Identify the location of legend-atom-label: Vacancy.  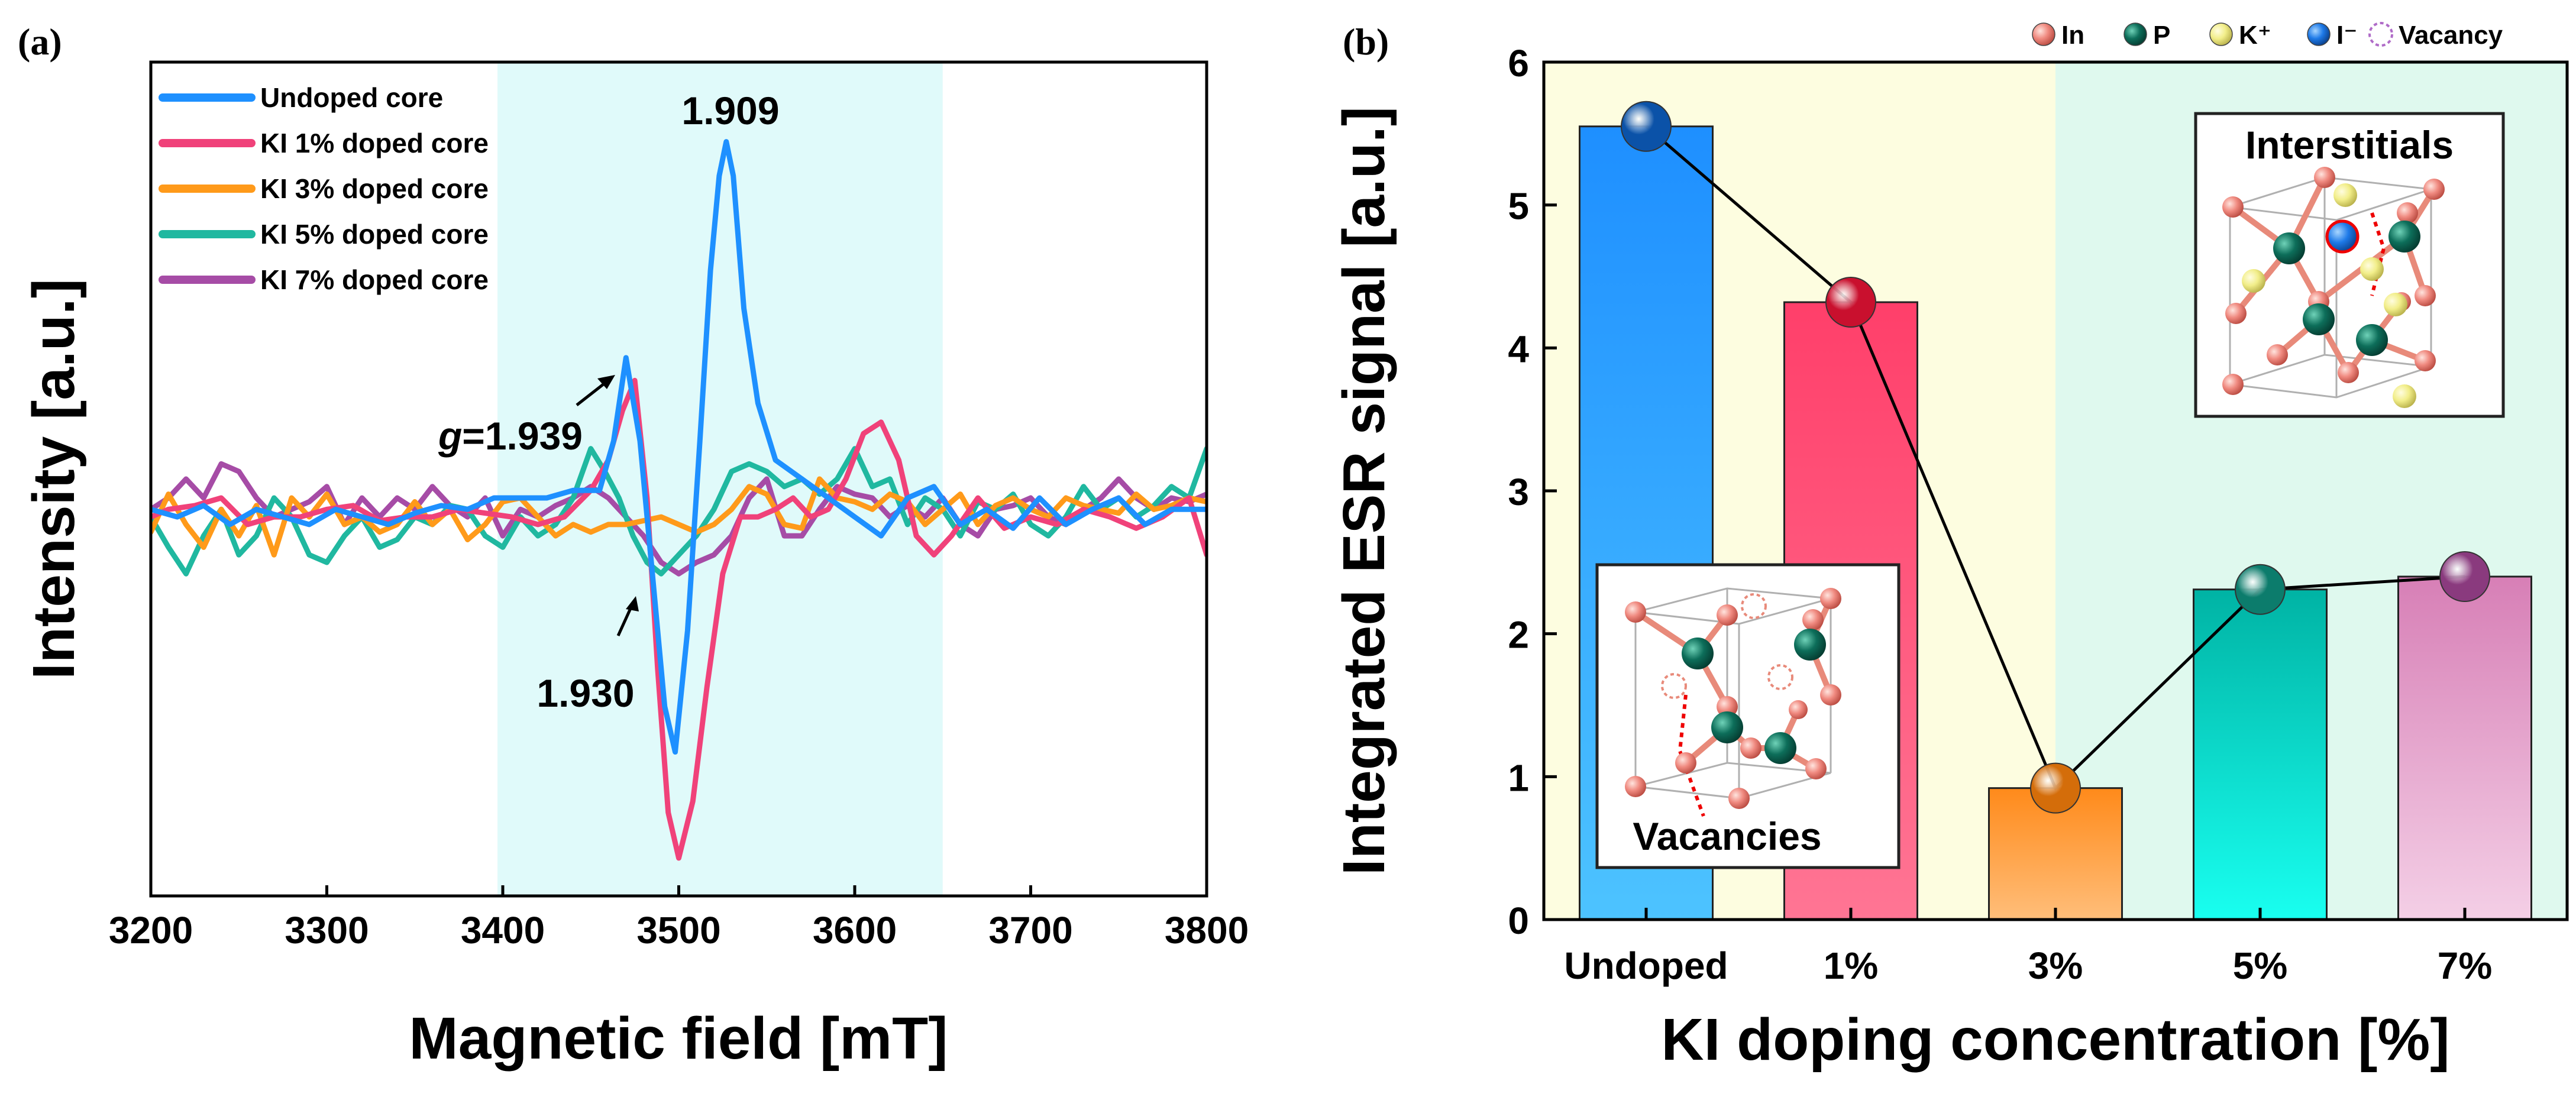
(2451, 36).